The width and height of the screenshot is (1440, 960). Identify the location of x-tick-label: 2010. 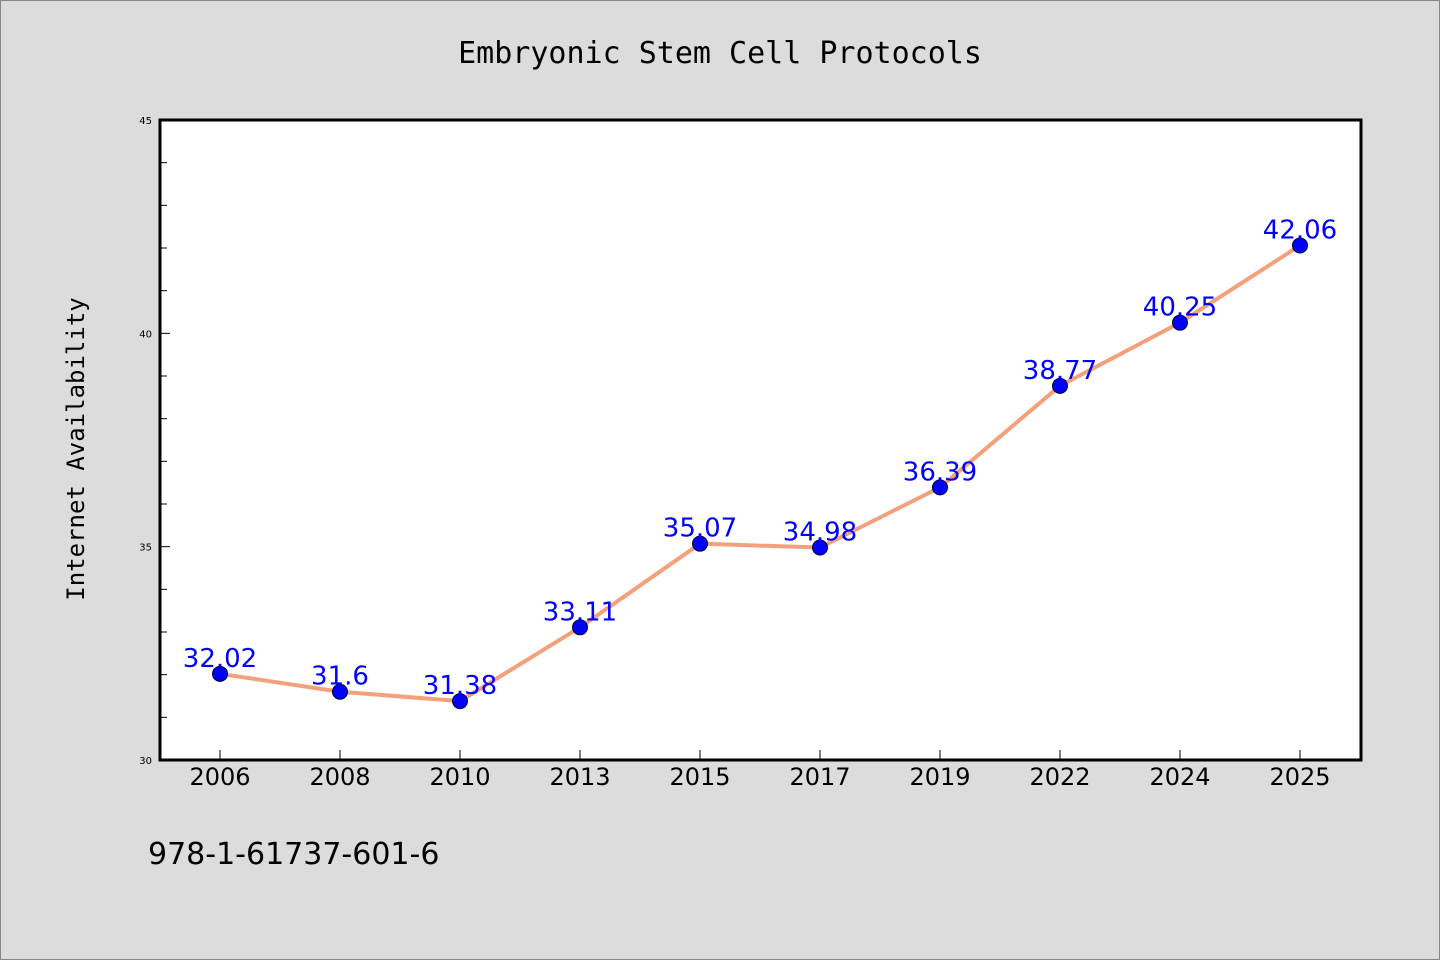
(459, 777).